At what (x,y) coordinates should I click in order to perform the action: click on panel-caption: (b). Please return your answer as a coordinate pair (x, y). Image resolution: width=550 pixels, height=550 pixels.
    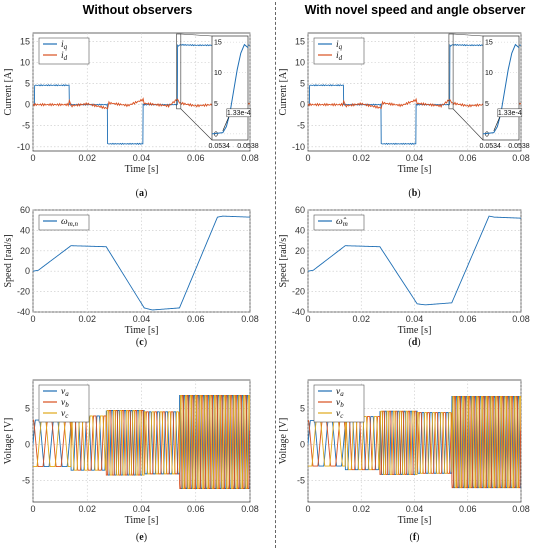
    Looking at the image, I should click on (414, 193).